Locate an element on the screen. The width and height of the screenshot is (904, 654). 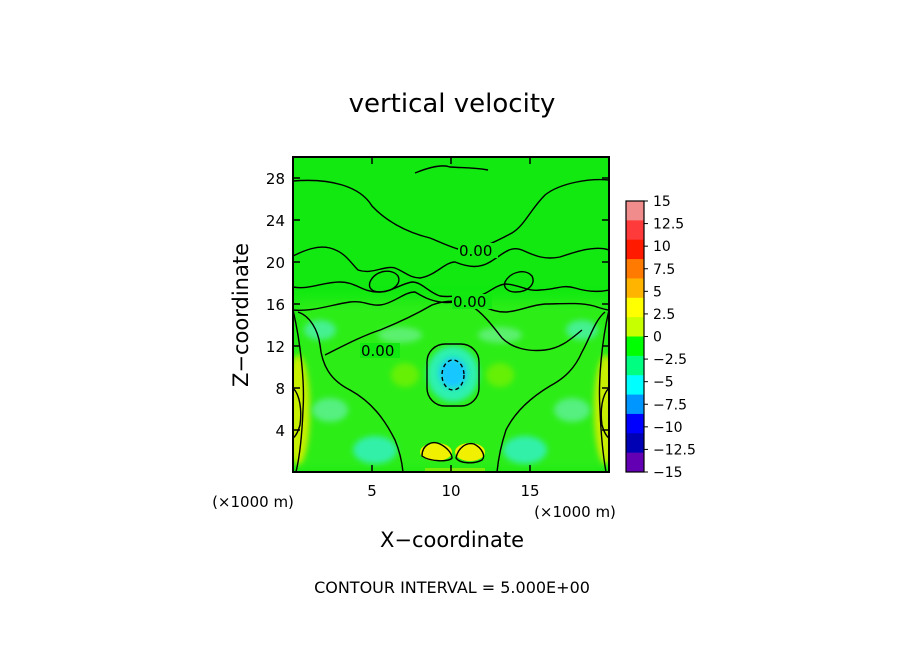
x-axis-label: X−coordinate is located at coordinates (452, 540).